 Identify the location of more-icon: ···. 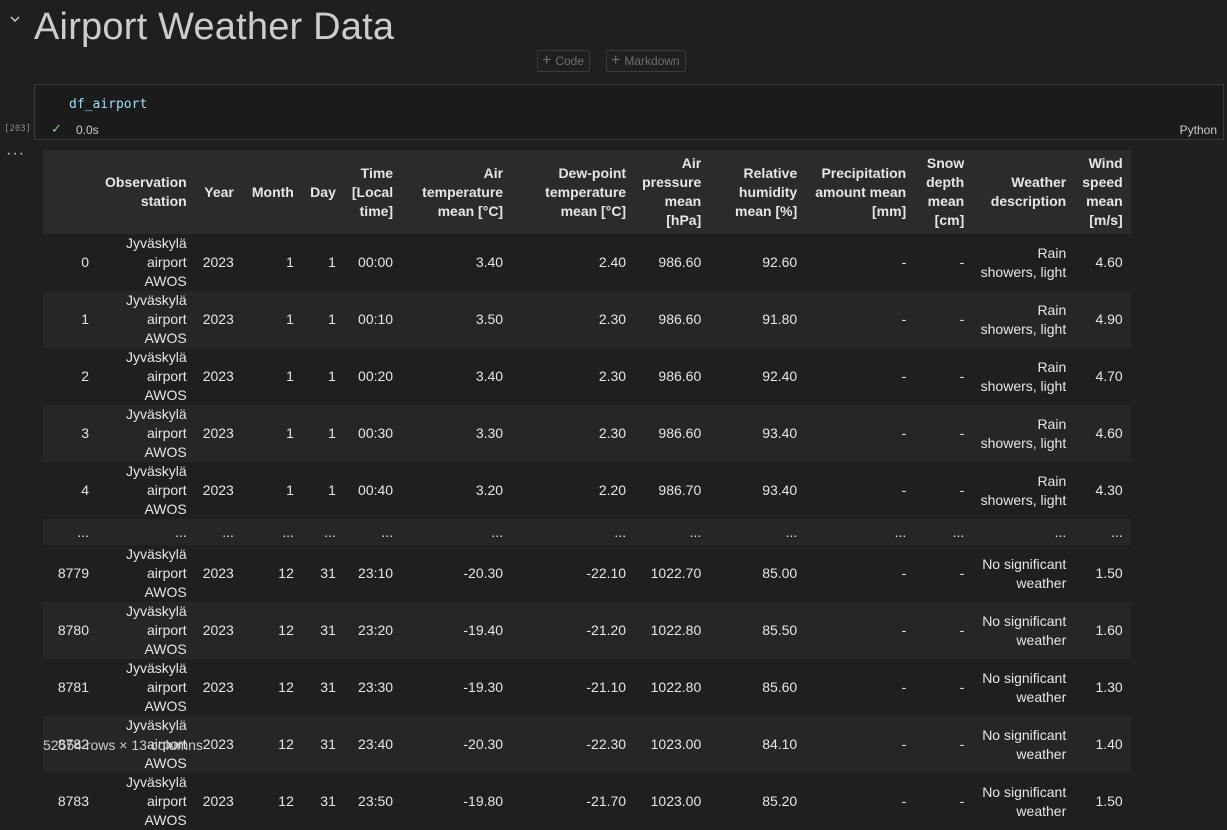
(15, 153).